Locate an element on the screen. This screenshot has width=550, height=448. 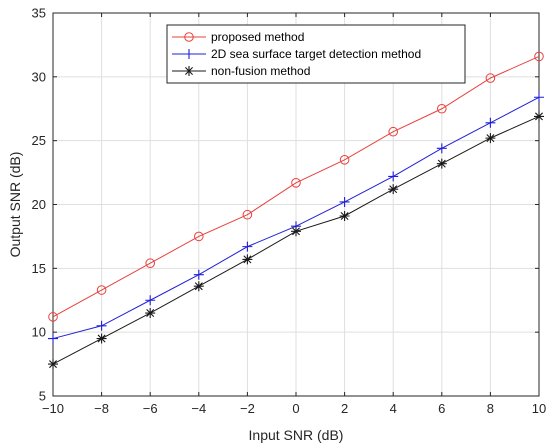
x-tick-label: −6 is located at coordinates (150, 408).